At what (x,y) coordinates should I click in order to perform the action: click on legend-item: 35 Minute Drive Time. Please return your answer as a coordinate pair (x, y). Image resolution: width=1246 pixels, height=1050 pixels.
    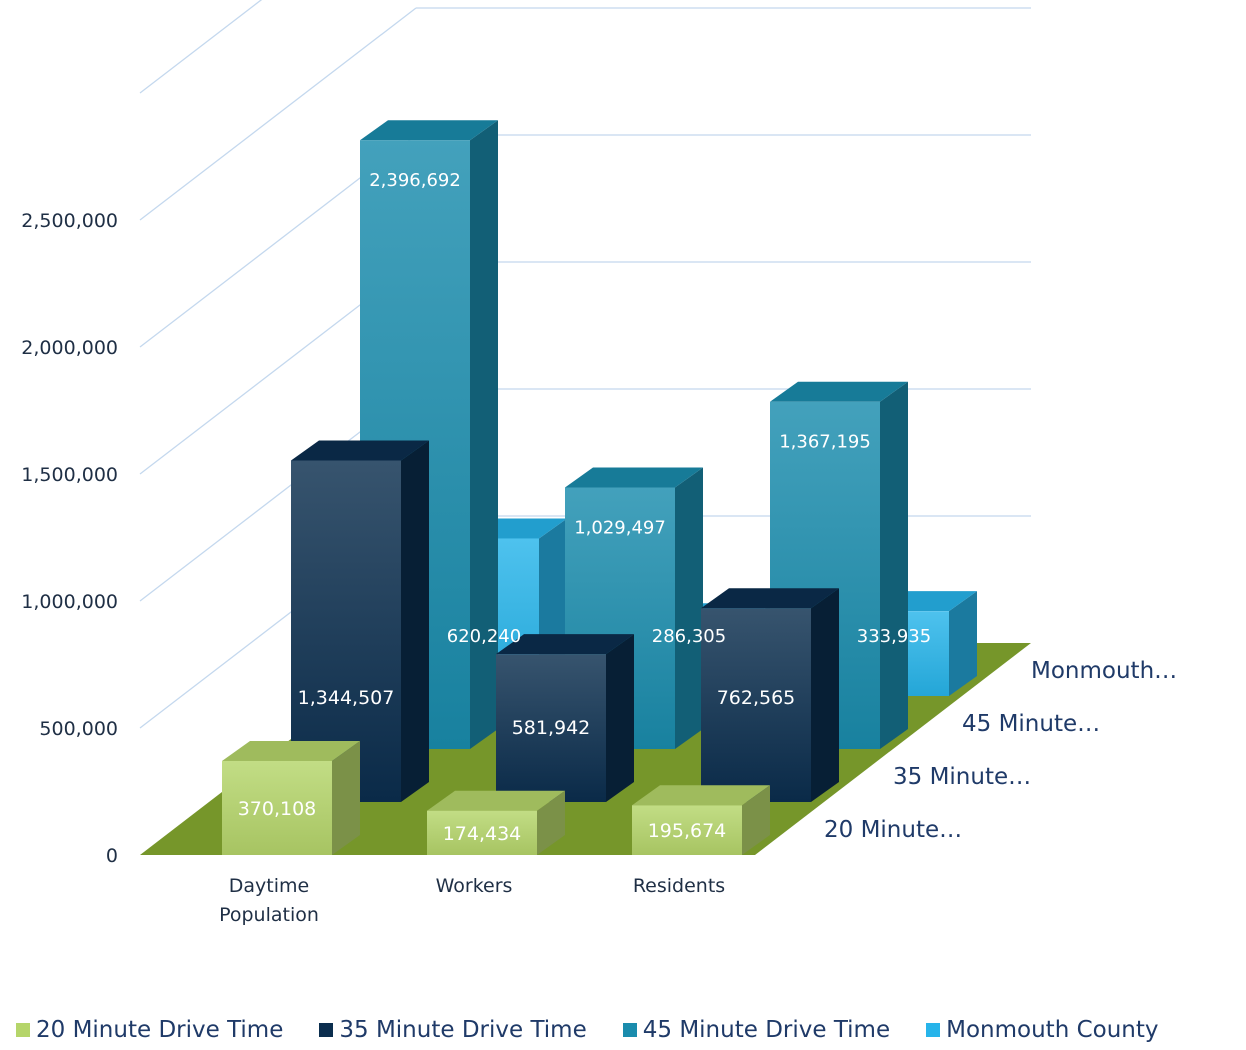
    Looking at the image, I should click on (453, 1030).